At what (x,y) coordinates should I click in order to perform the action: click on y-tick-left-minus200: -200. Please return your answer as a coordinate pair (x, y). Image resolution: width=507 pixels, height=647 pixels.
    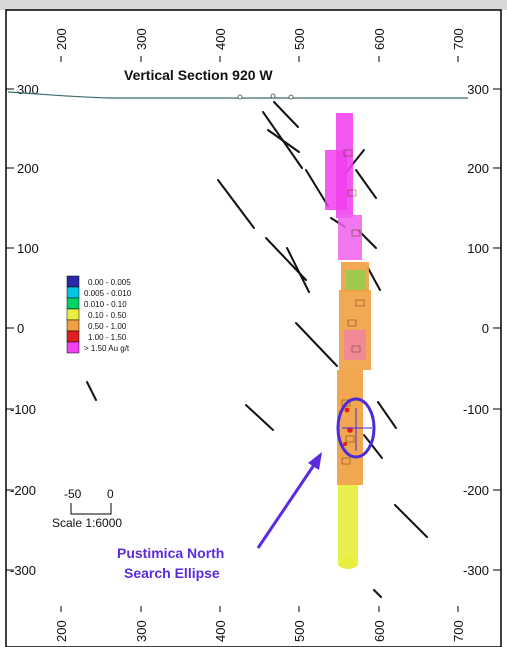
    Looking at the image, I should click on (23, 490).